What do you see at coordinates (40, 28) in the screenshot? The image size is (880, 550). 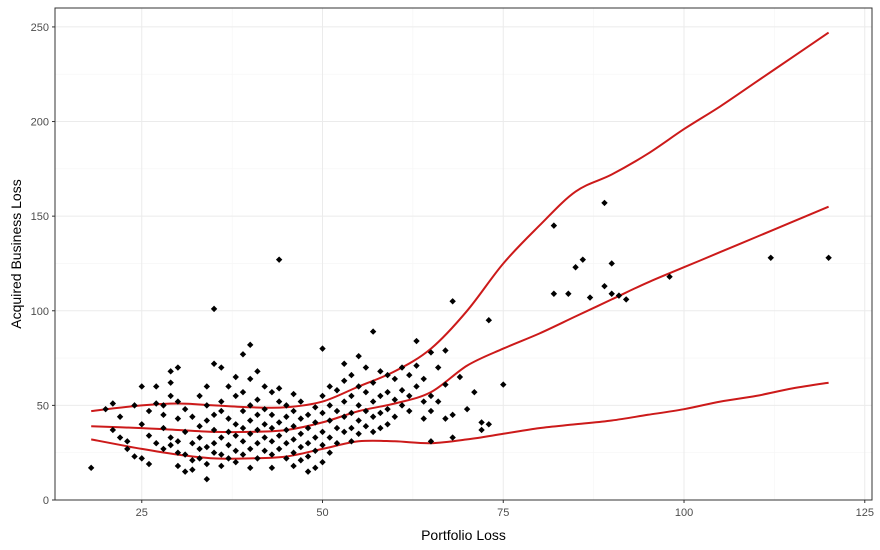 I see `y-tick-label: 250` at bounding box center [40, 28].